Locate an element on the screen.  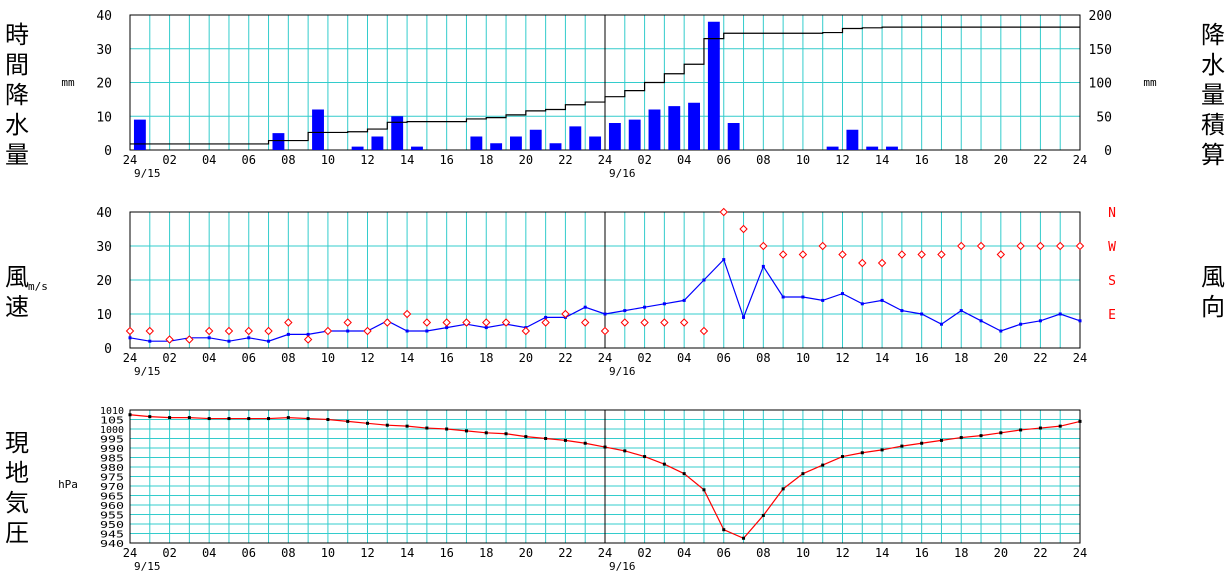
y-tick-label-right: 50 is located at coordinates (1104, 117).